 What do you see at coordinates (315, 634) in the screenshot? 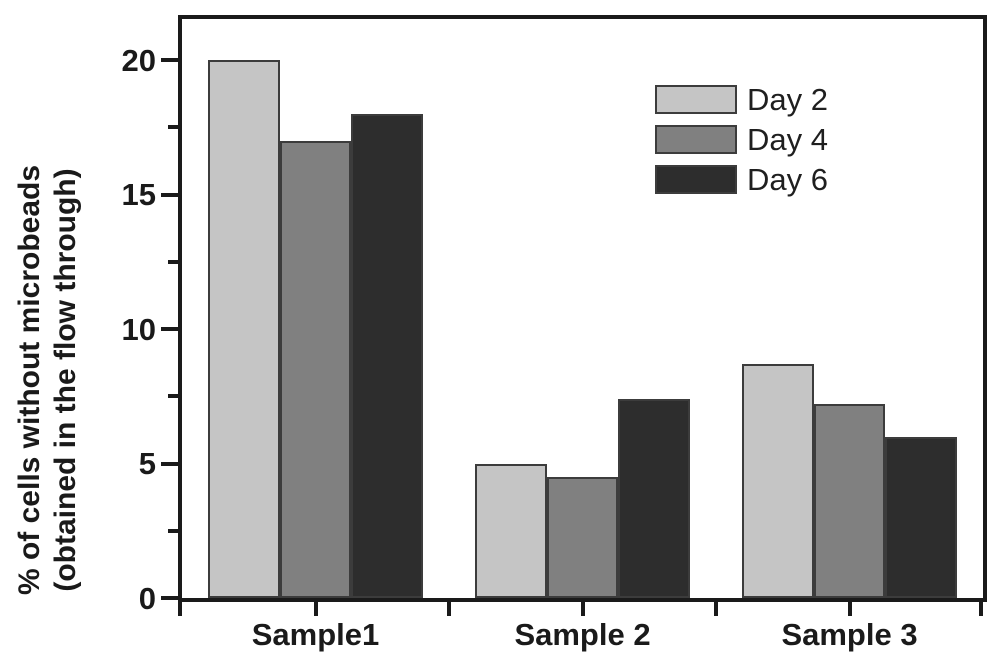
I see `x-axis-category-label: Sample1` at bounding box center [315, 634].